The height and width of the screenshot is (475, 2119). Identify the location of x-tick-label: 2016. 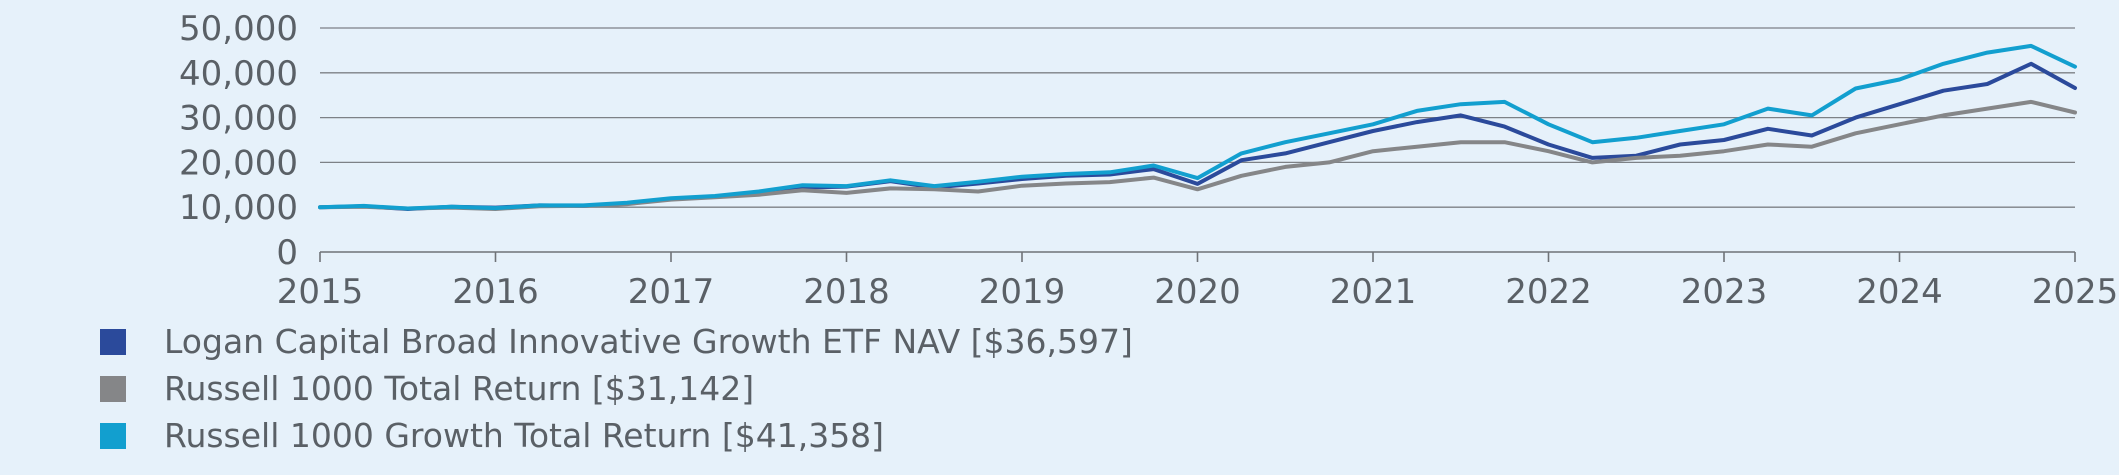
(495, 292).